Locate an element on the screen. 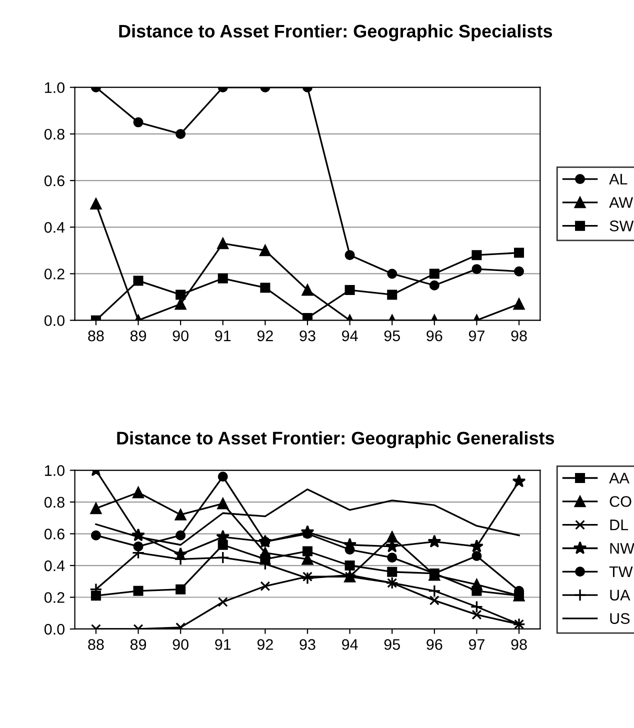 The width and height of the screenshot is (634, 728). legend-label: SW is located at coordinates (622, 226).